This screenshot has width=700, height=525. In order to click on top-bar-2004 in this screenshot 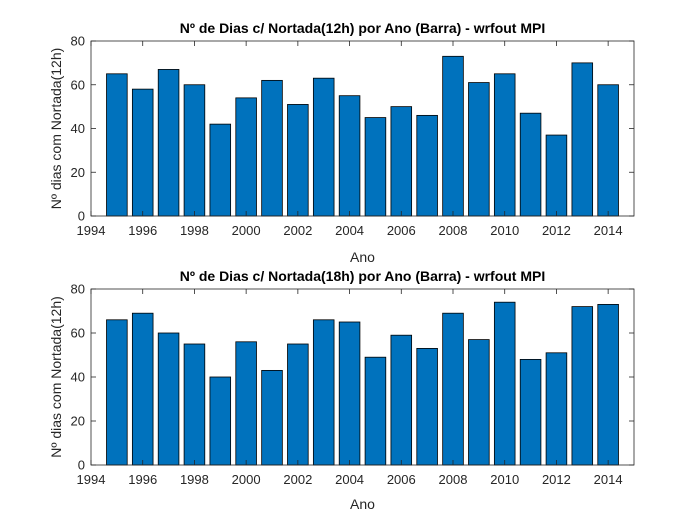, I will do `click(349, 156)`.